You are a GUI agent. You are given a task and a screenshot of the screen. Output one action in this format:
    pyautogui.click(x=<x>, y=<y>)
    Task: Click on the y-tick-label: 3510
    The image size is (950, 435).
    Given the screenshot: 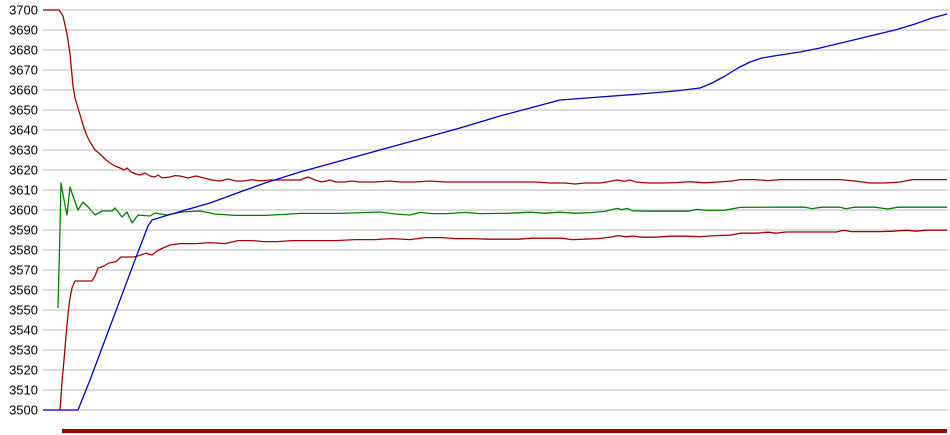 What is the action you would take?
    pyautogui.click(x=23, y=390)
    